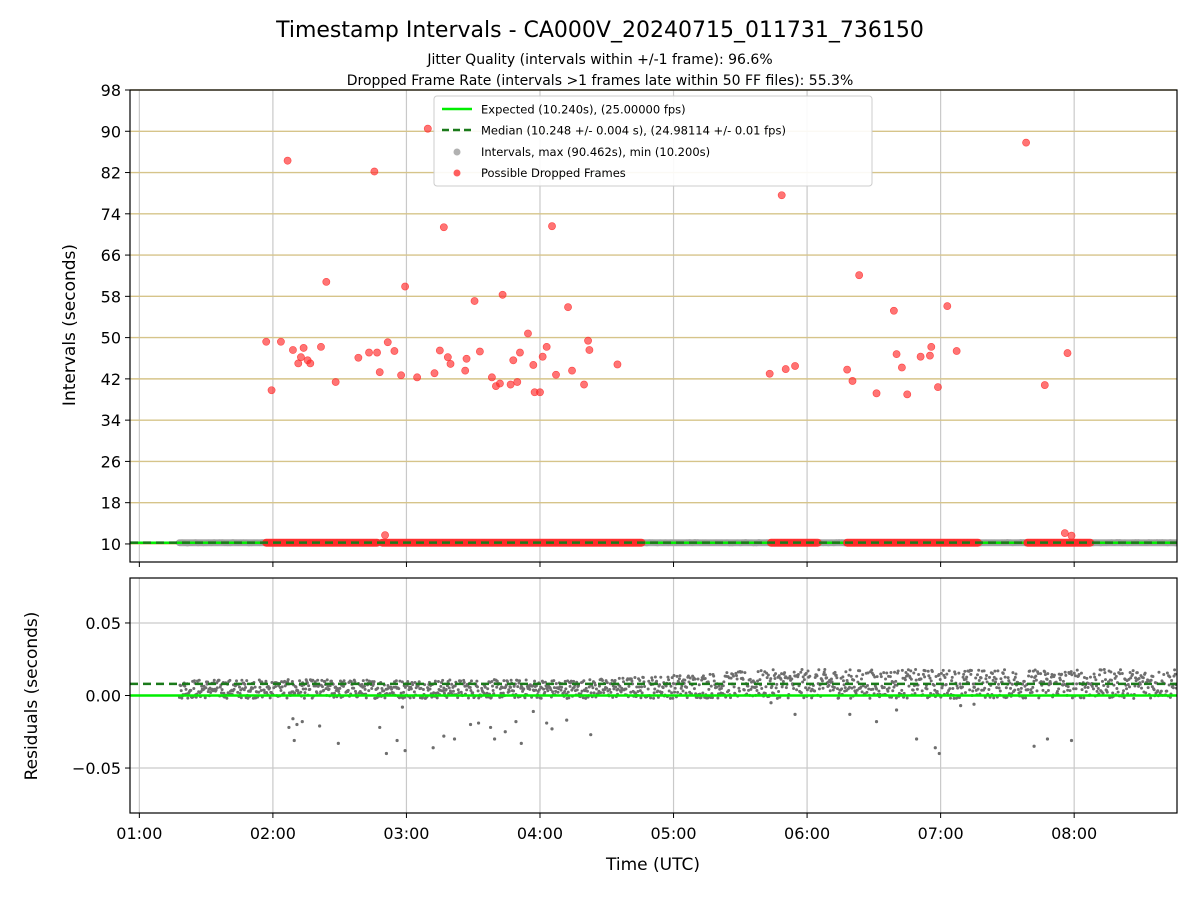 The width and height of the screenshot is (1200, 900). I want to click on top-y-tick-label: 18, so click(111, 503).